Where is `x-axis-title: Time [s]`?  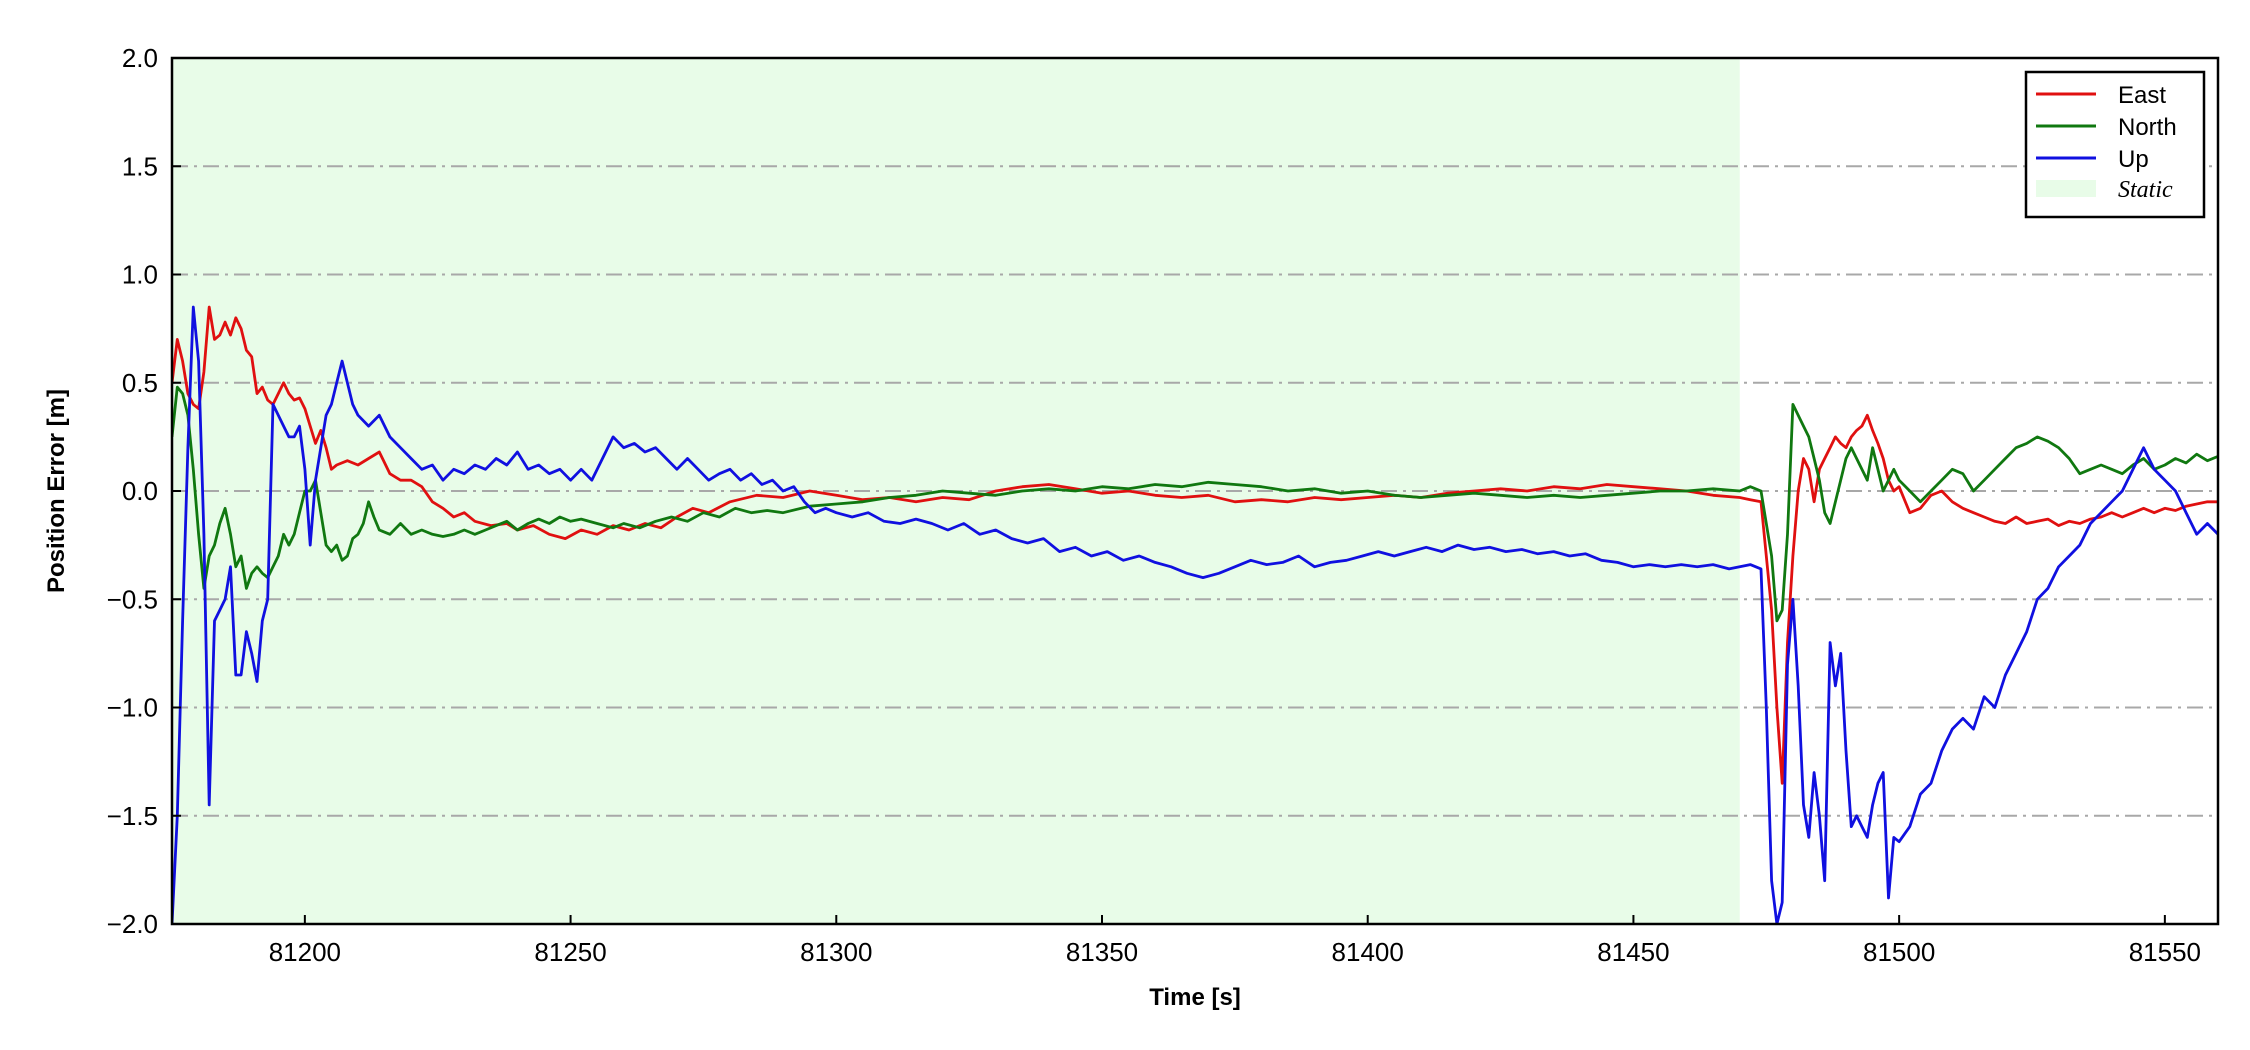
x-axis-title: Time [s] is located at coordinates (1195, 997).